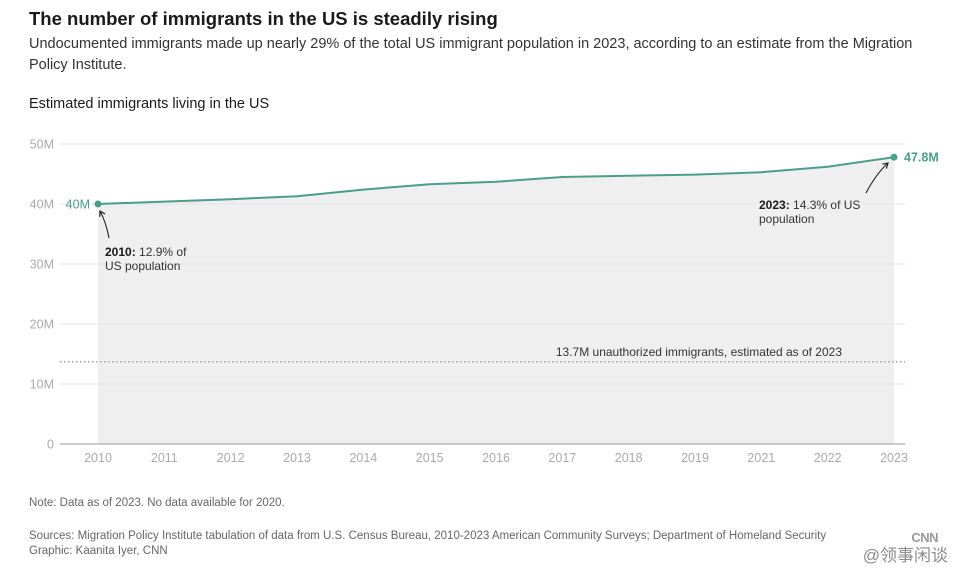 Image resolution: width=958 pixels, height=574 pixels. I want to click on x-tick-label: 2023, so click(894, 458).